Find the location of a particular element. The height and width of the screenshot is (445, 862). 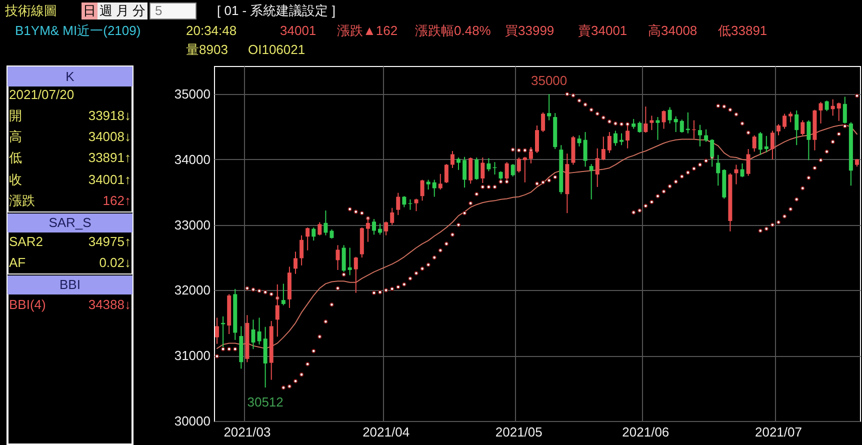

text: [ 01 - 系統建議設定 ] is located at coordinates (276, 10).